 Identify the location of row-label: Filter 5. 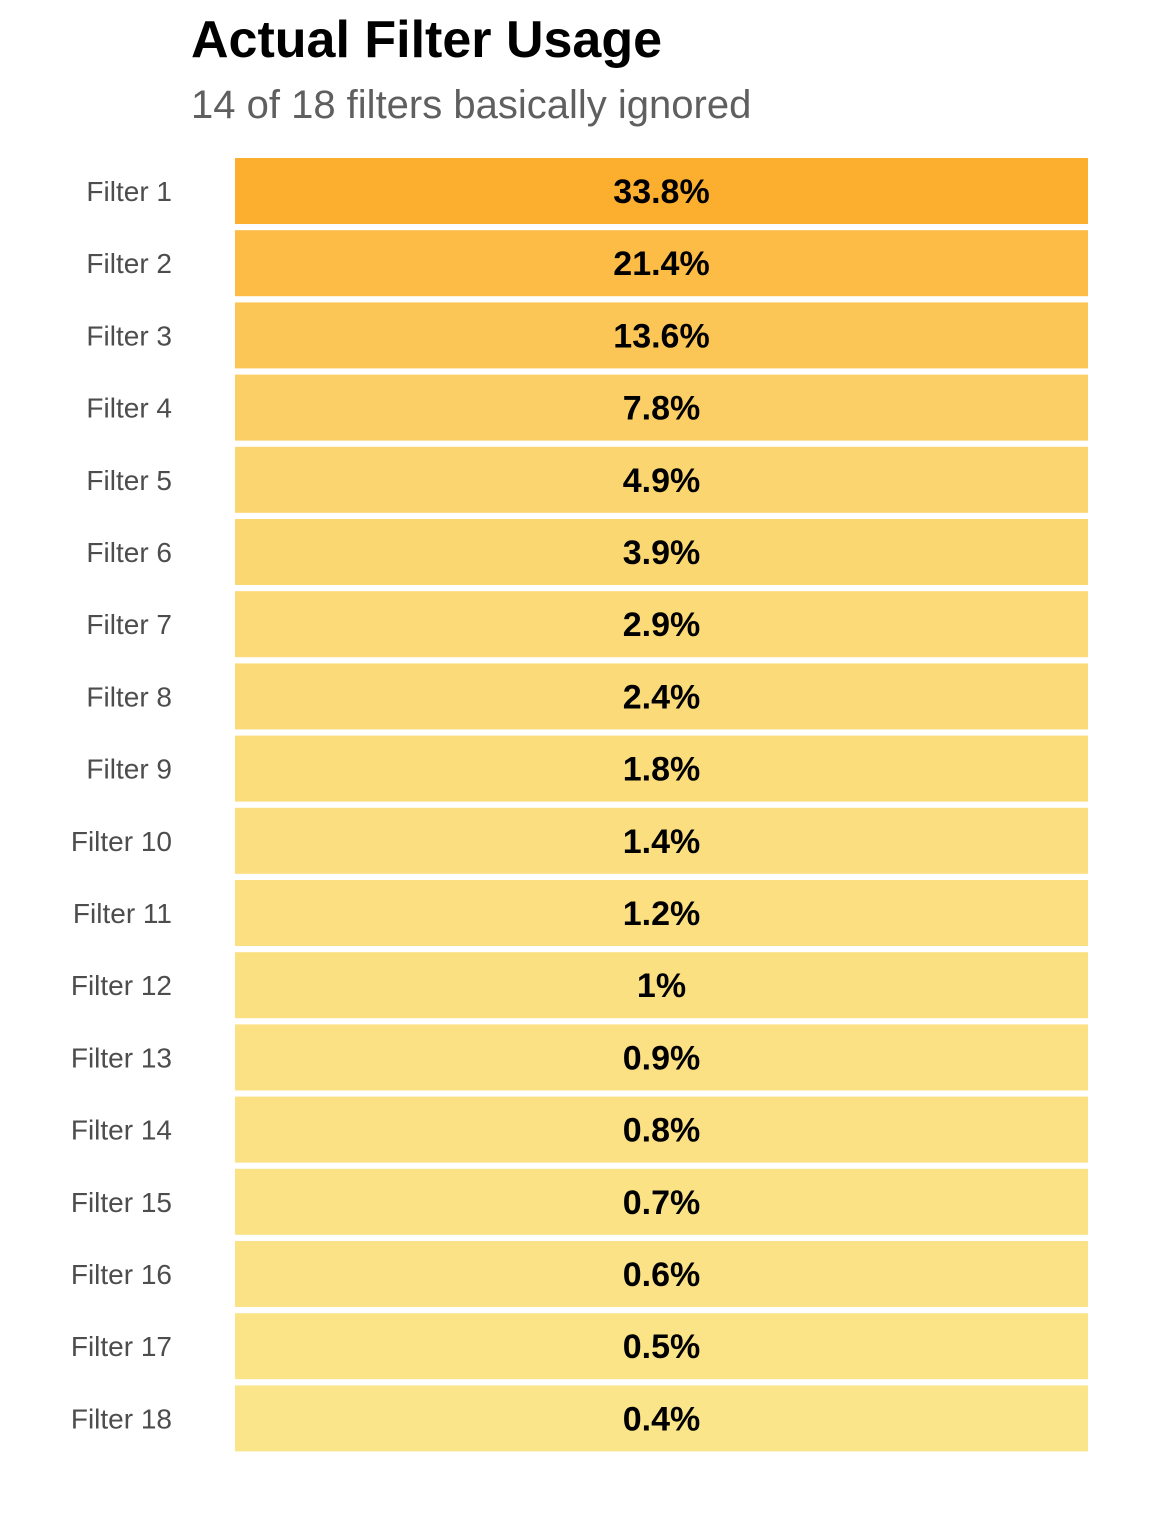
(129, 480).